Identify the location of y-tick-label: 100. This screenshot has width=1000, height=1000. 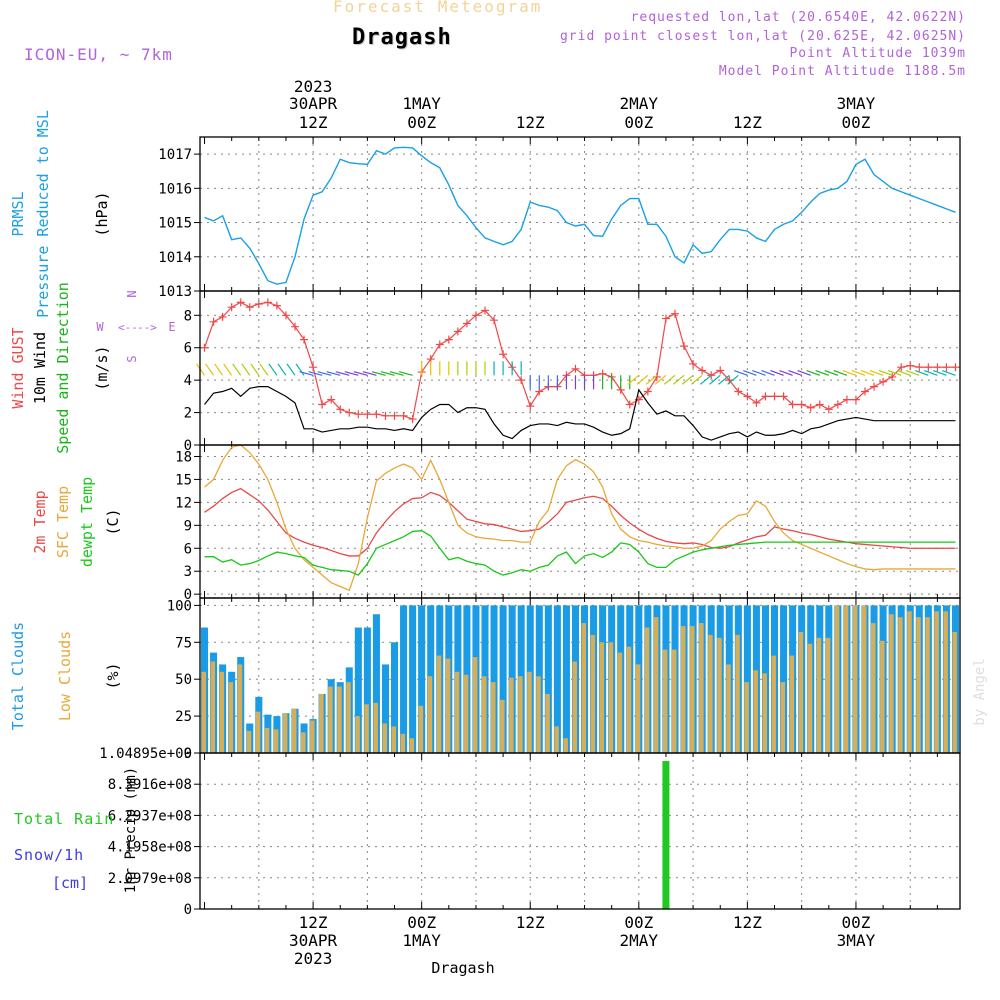
(179, 606).